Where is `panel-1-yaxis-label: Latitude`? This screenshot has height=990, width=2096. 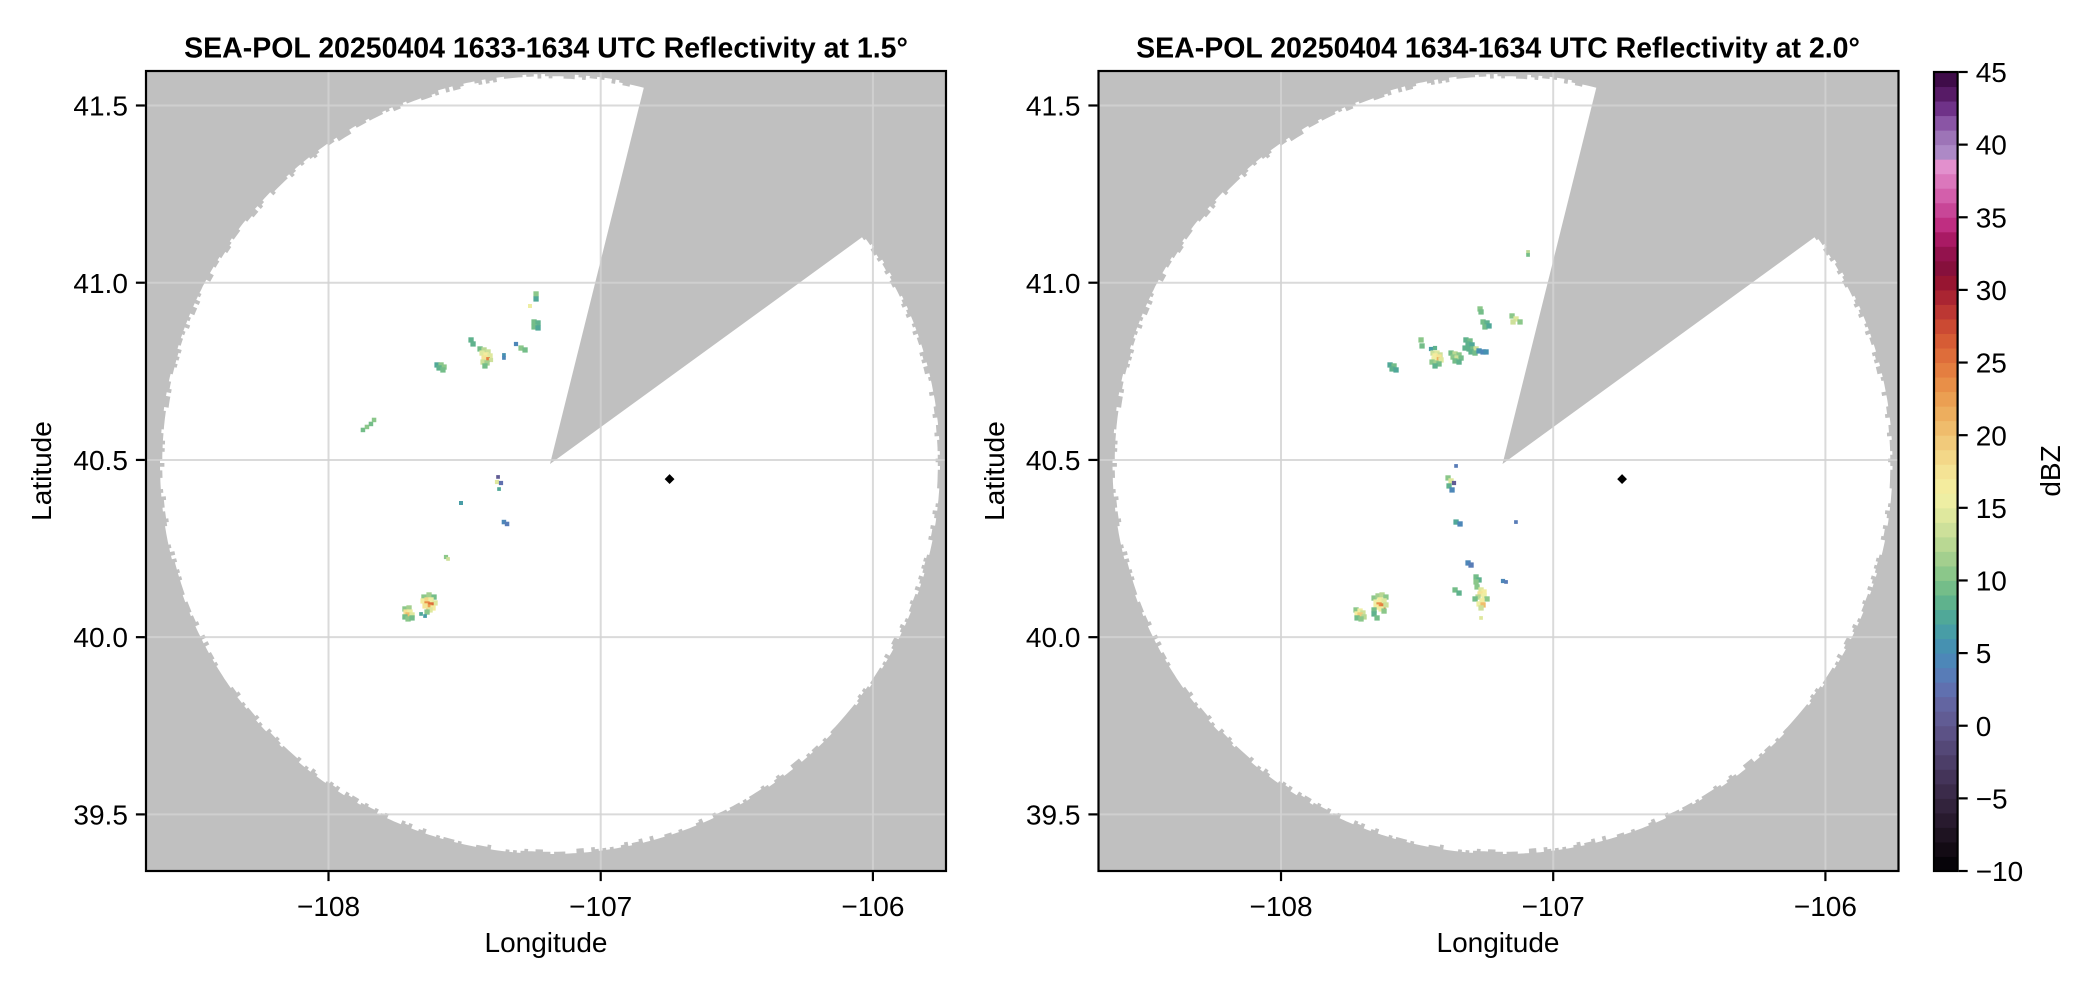 panel-1-yaxis-label: Latitude is located at coordinates (41, 471).